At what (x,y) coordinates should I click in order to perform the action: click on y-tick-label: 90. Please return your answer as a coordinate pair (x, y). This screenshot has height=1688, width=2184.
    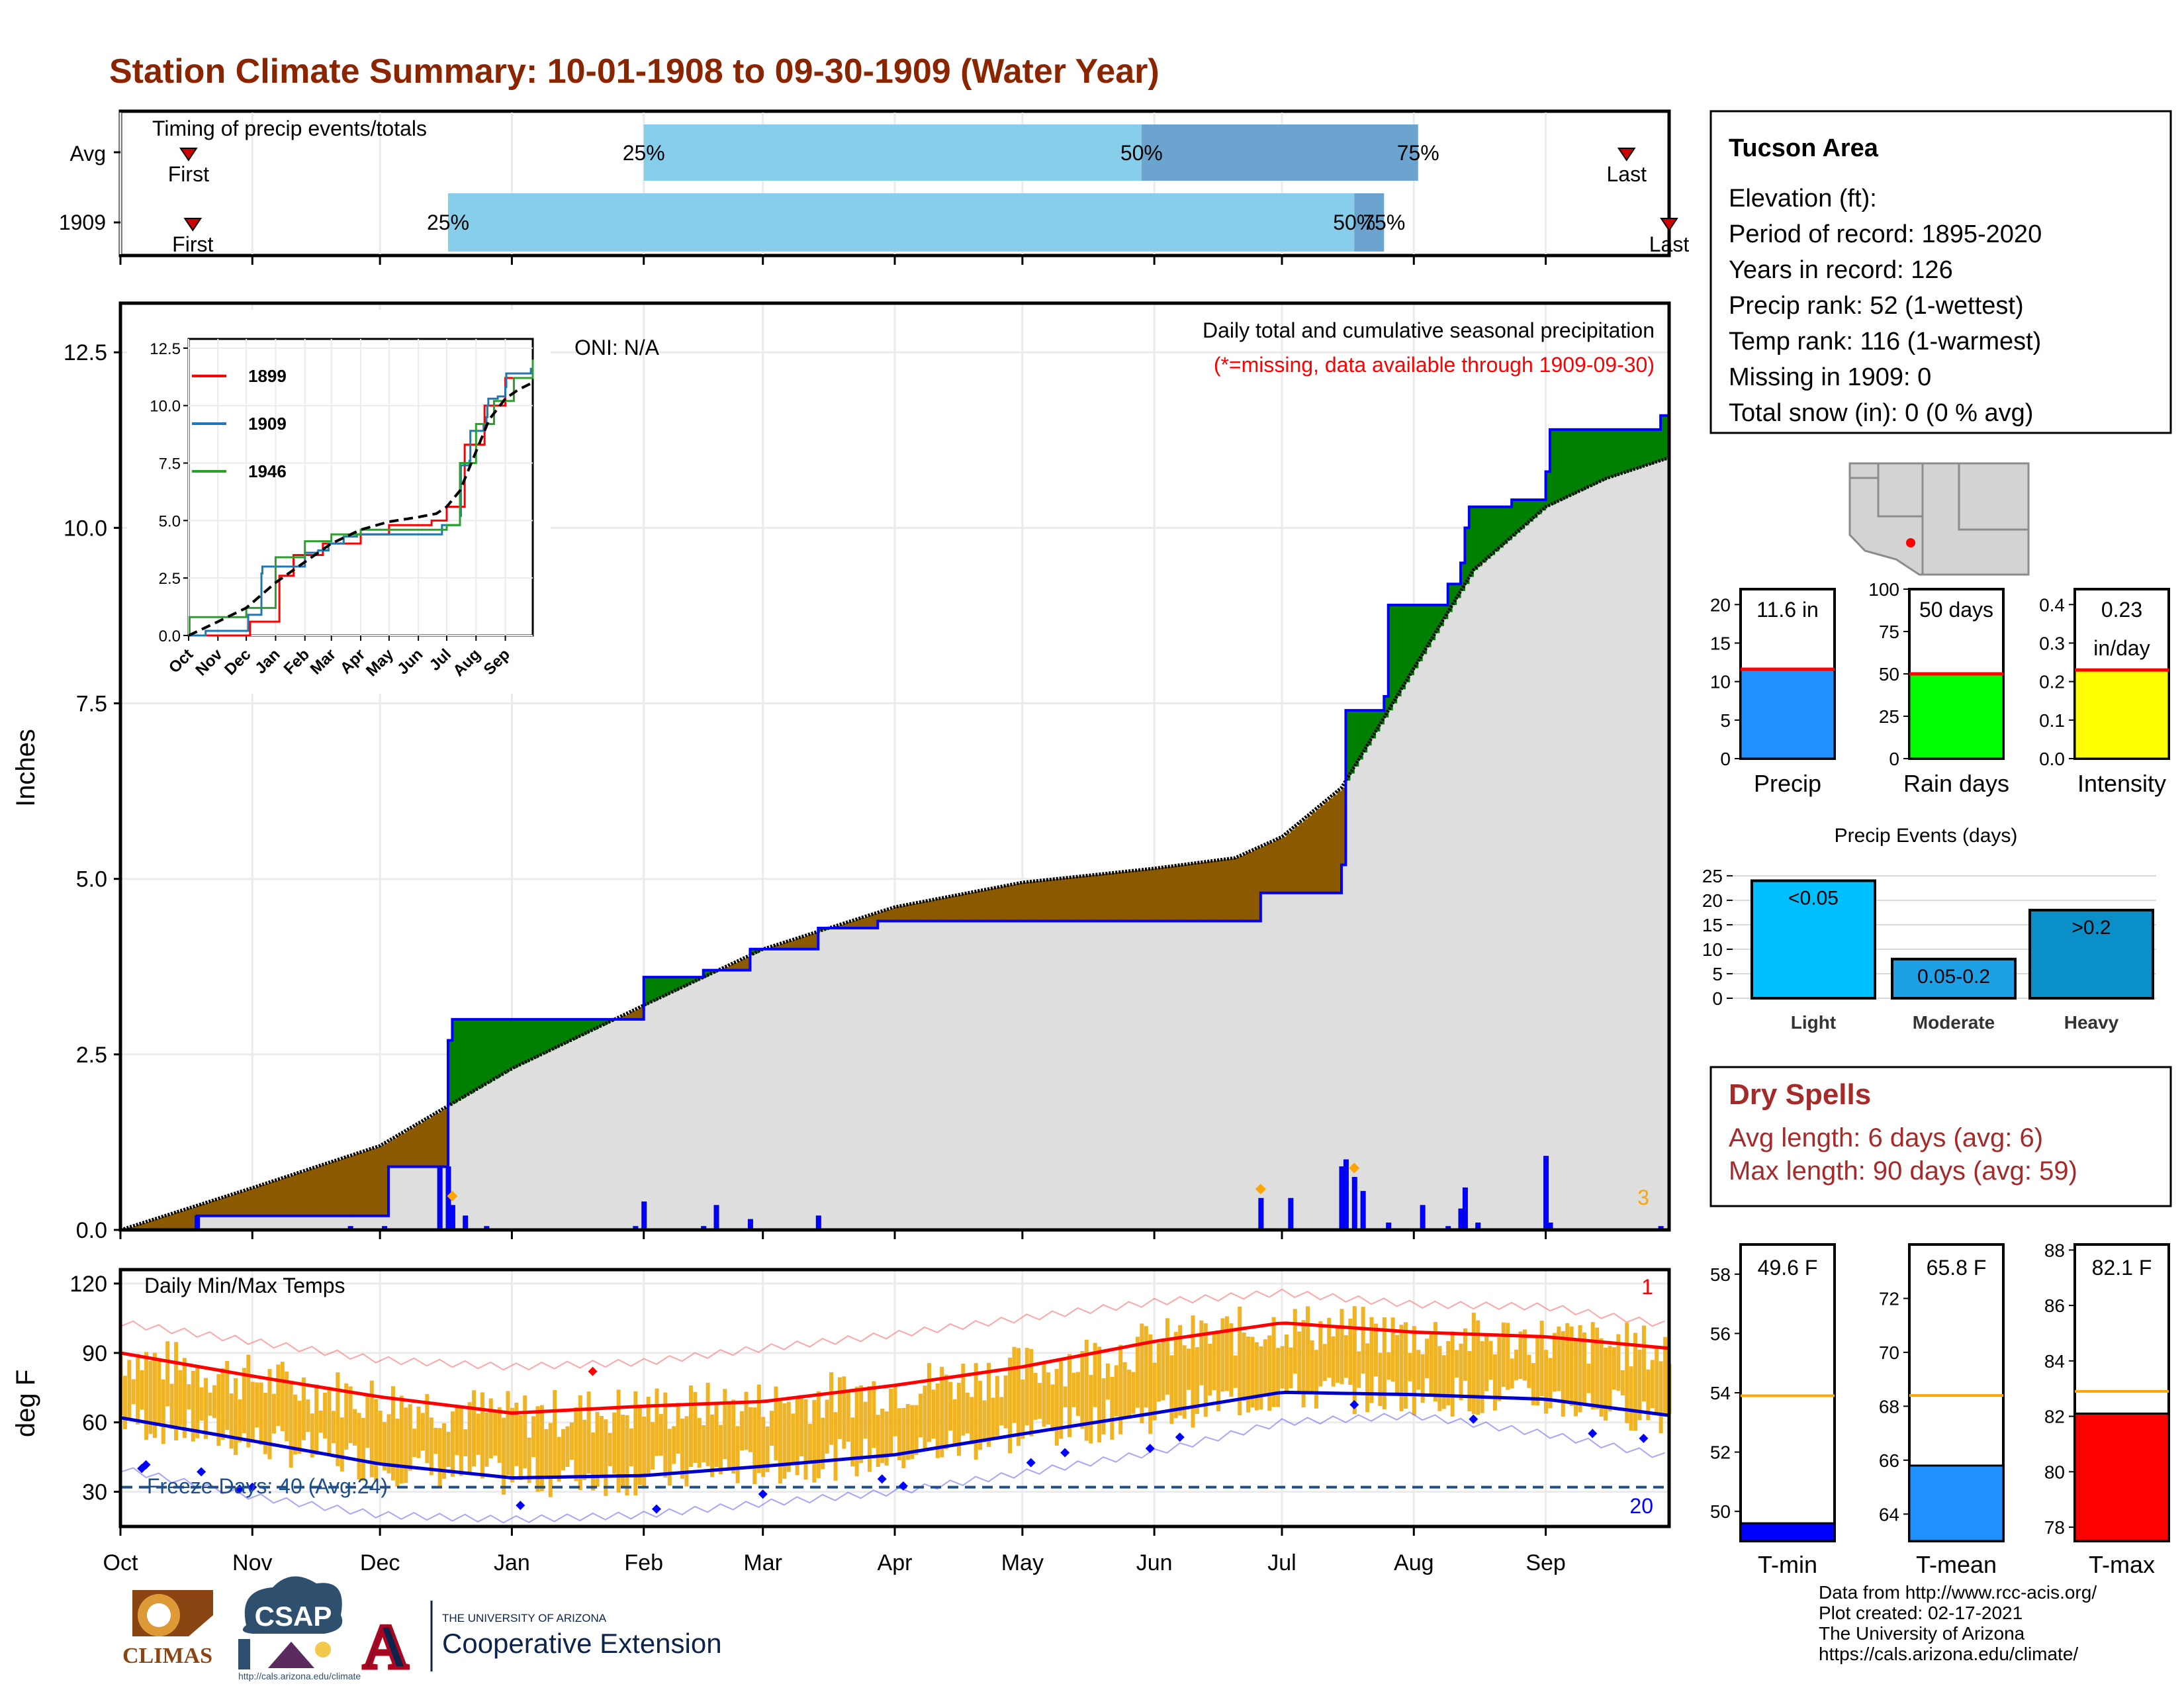
    Looking at the image, I should click on (95, 1353).